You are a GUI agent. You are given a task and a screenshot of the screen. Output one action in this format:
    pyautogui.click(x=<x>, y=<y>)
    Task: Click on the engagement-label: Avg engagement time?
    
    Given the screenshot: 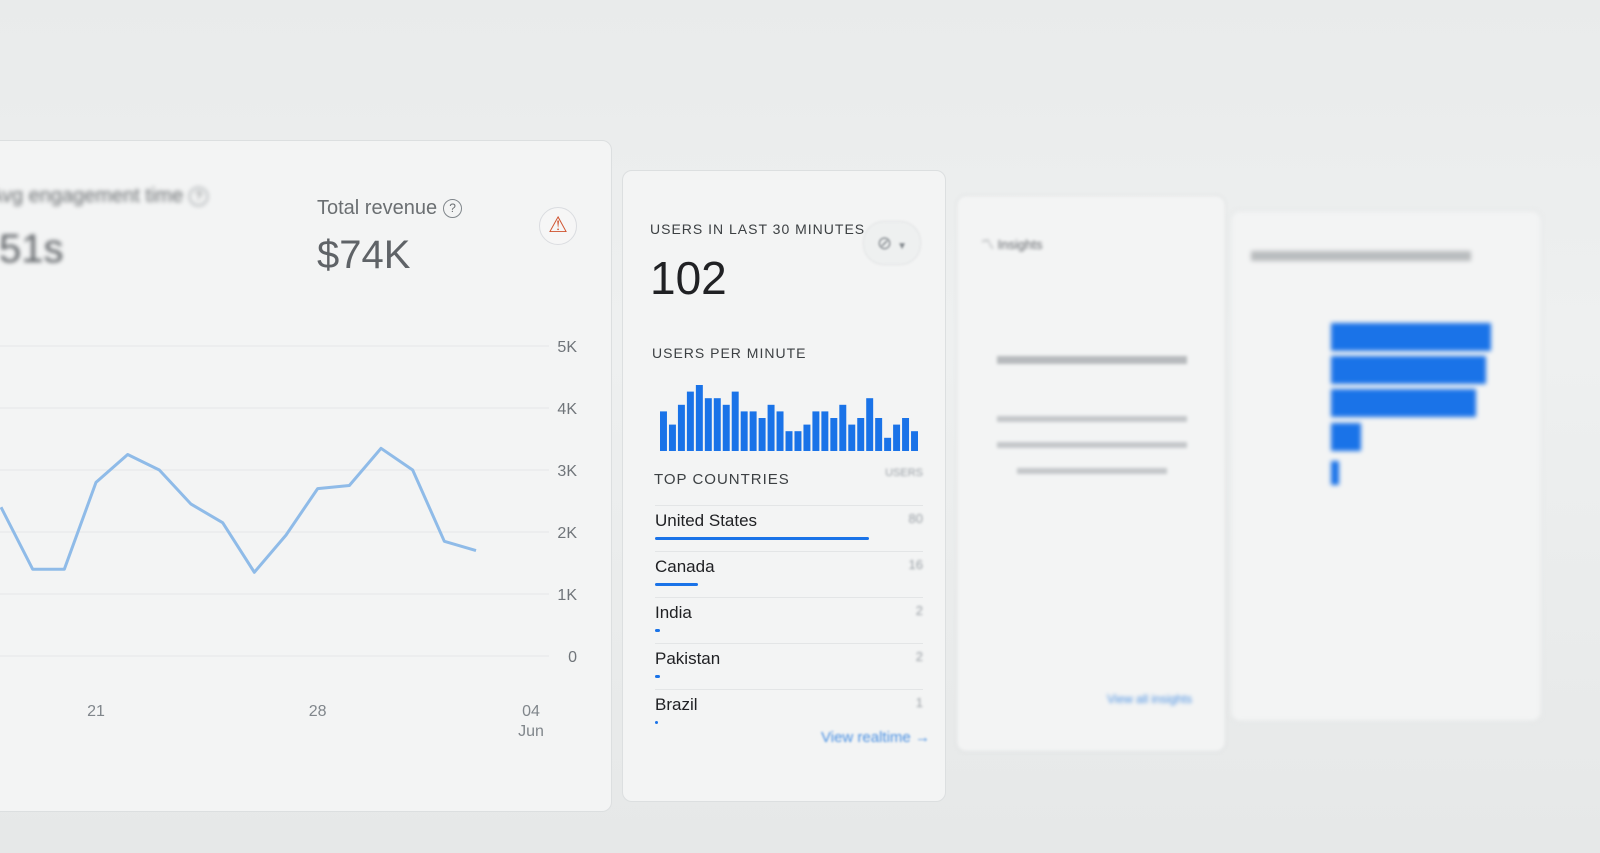 What is the action you would take?
    pyautogui.click(x=104, y=196)
    